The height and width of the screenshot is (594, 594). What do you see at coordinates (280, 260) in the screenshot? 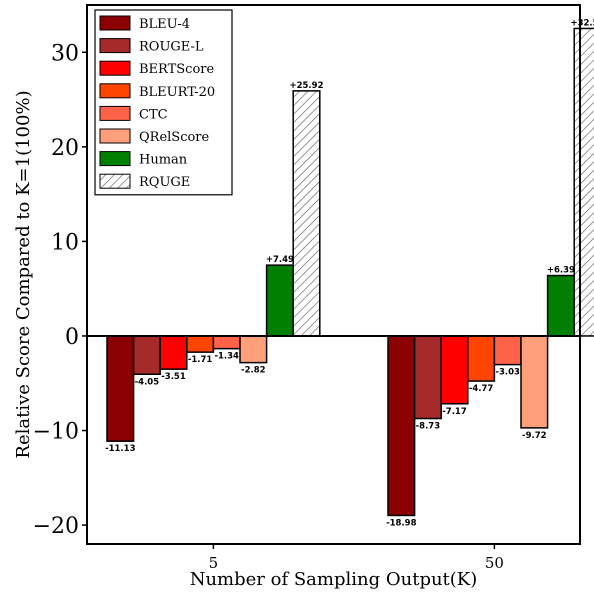
I see `data-label: +7.49` at bounding box center [280, 260].